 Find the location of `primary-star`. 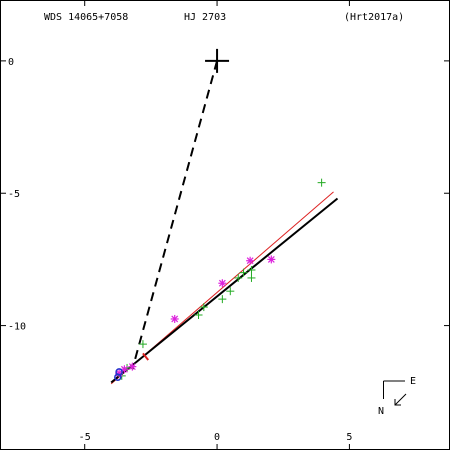

primary-star is located at coordinates (217, 60).